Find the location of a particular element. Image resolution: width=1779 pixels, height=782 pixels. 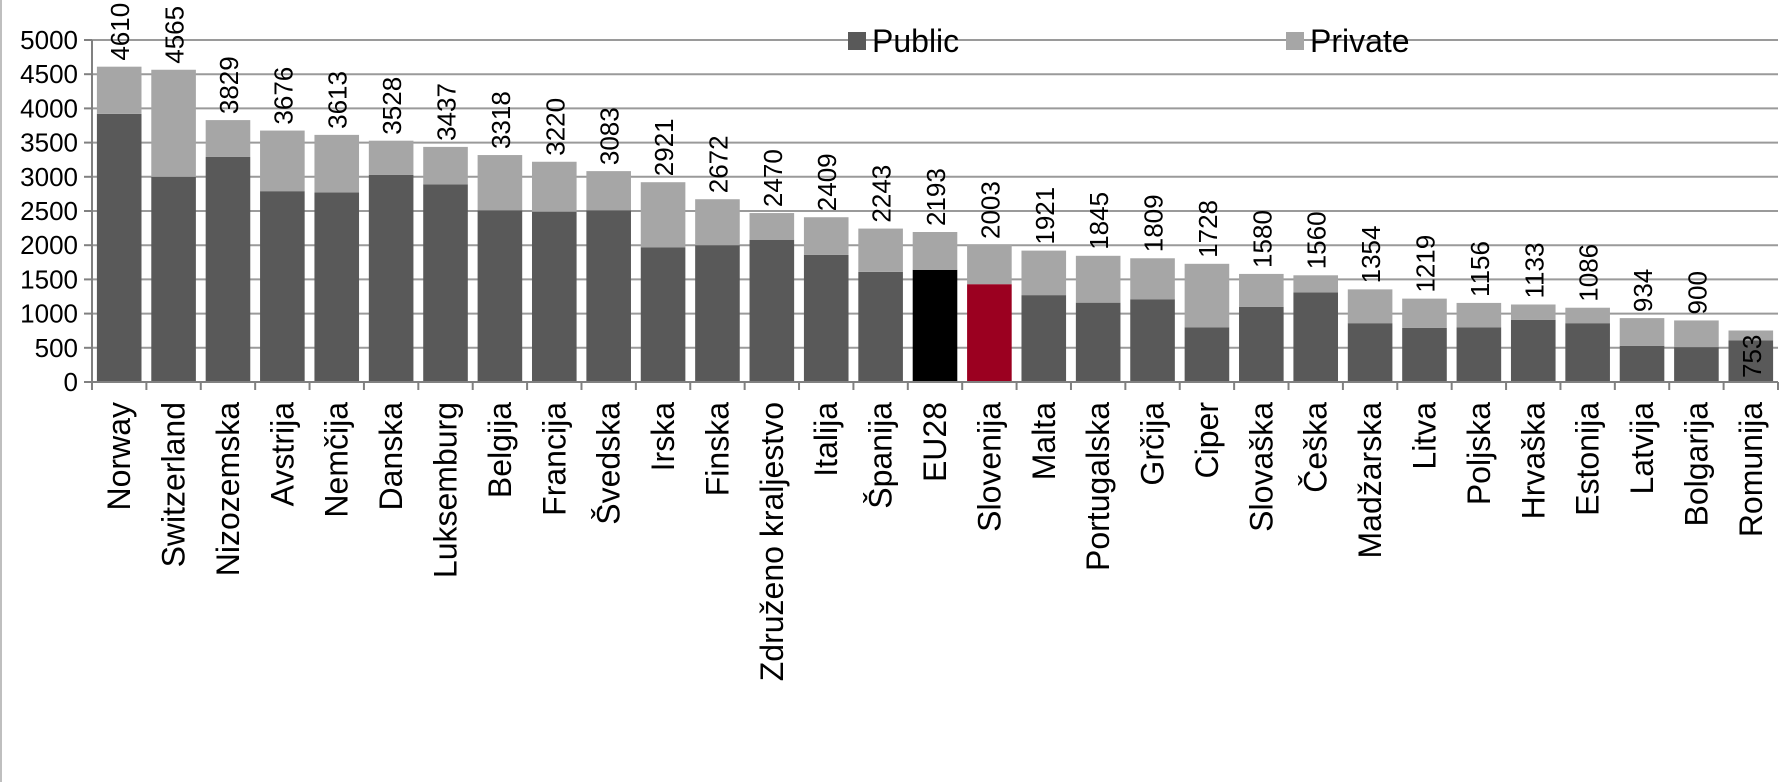

data-label-total: 1156 is located at coordinates (1480, 269).